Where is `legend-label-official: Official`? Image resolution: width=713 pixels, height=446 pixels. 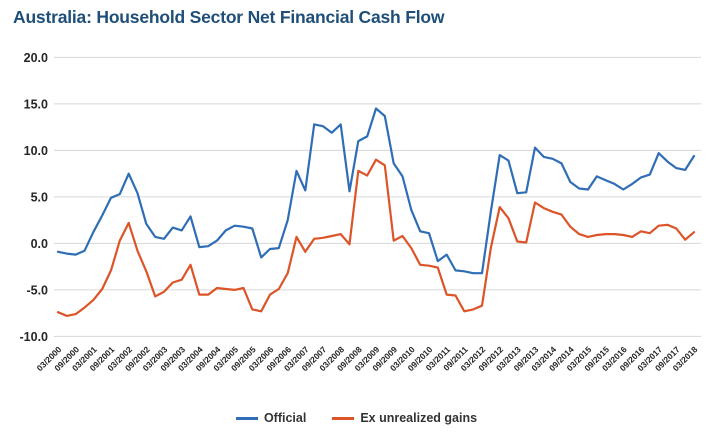
legend-label-official: Official is located at coordinates (285, 418).